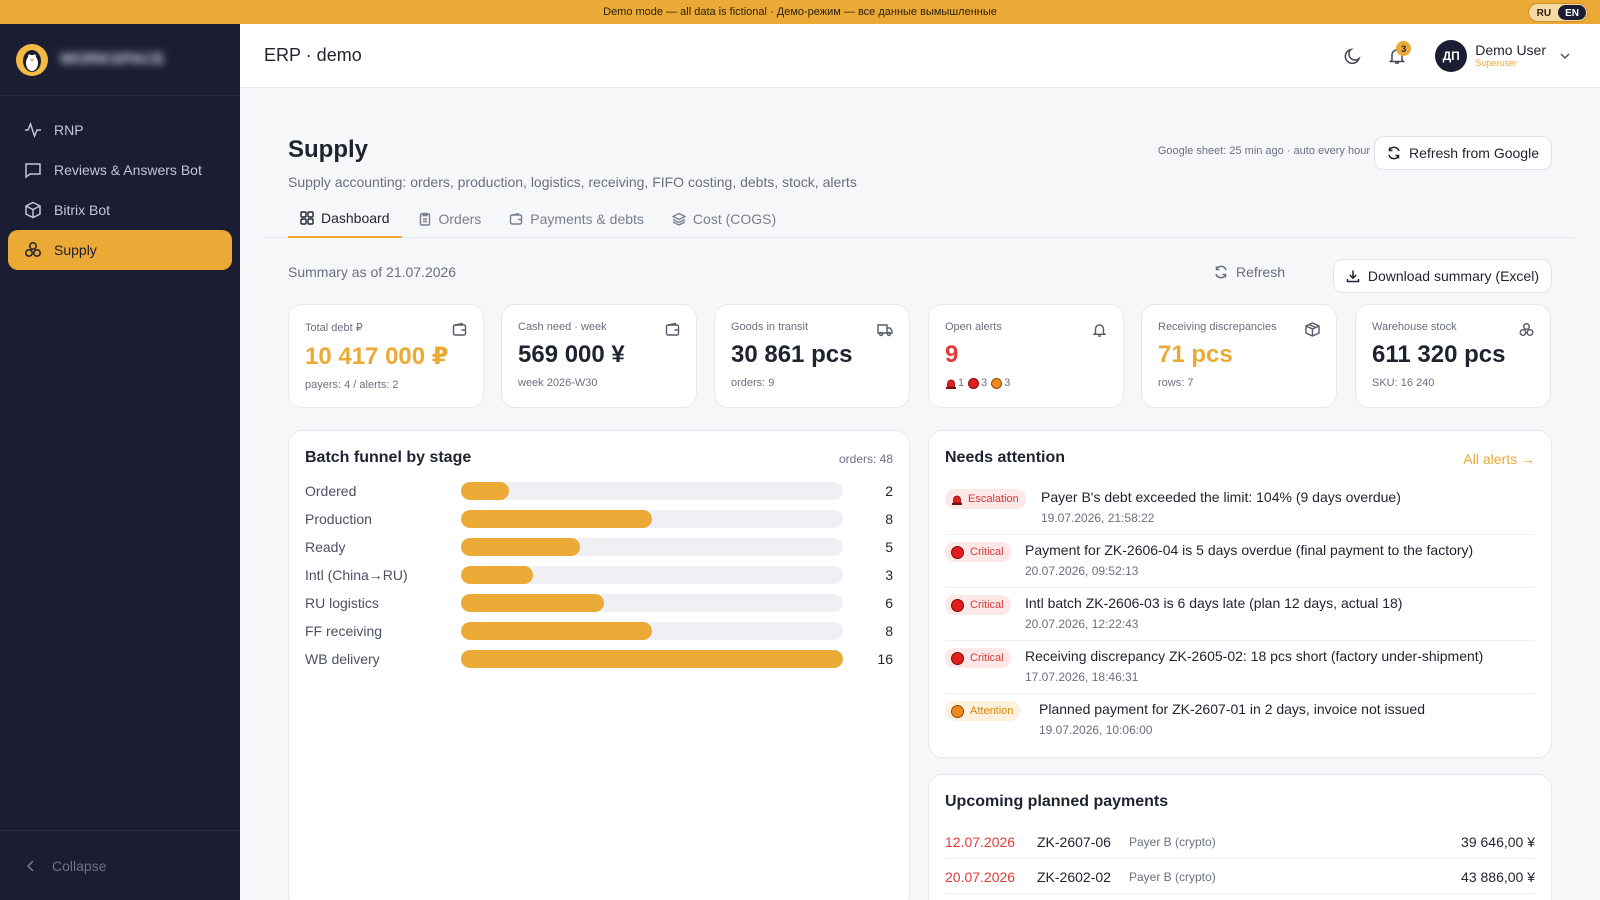 This screenshot has height=900, width=1600. I want to click on payment-order-id: ZK-2602-02, so click(1074, 876).